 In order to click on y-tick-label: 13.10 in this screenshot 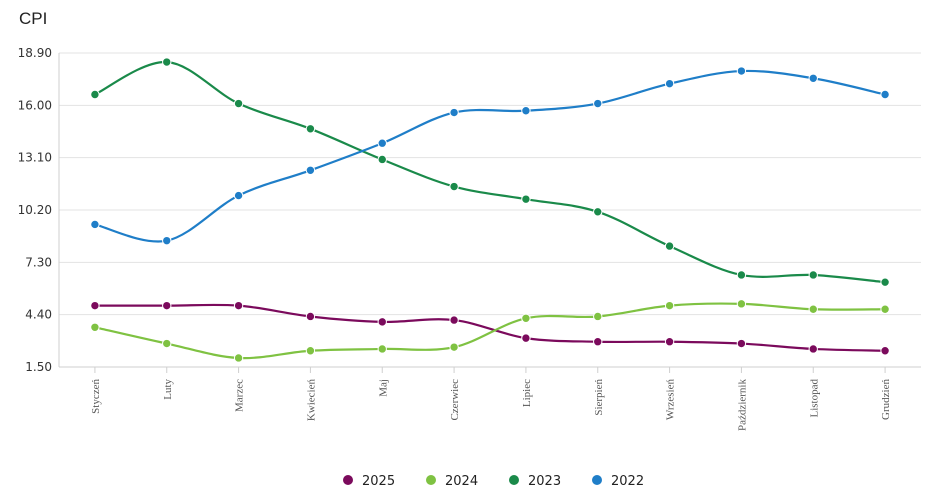, I will do `click(35, 158)`.